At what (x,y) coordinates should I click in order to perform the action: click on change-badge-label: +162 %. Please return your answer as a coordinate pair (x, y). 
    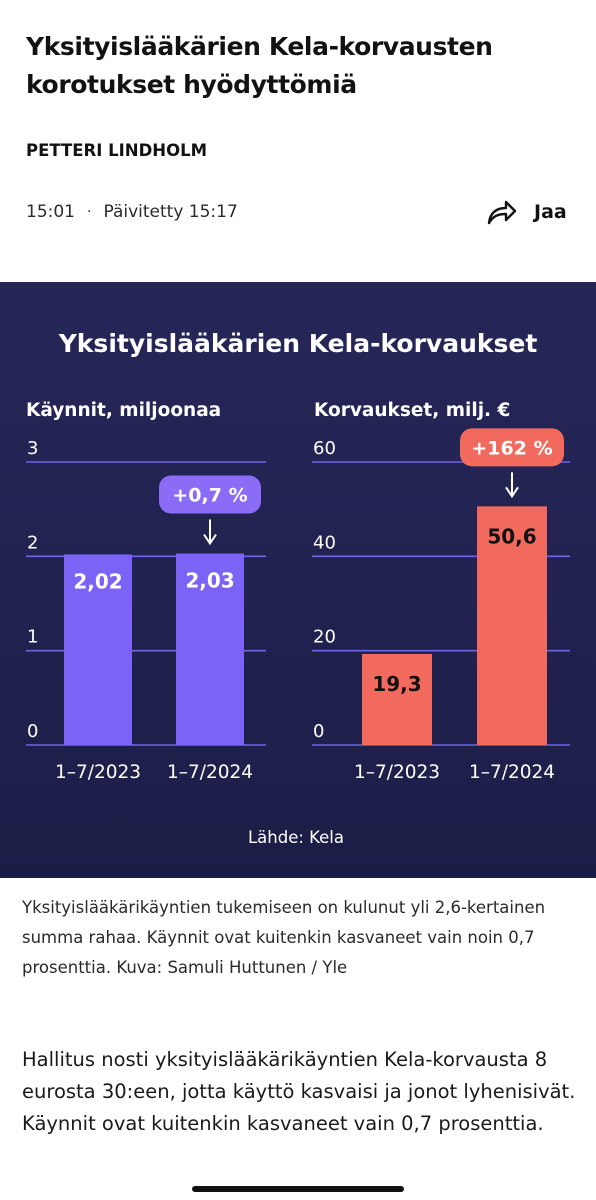
    Looking at the image, I should click on (511, 448).